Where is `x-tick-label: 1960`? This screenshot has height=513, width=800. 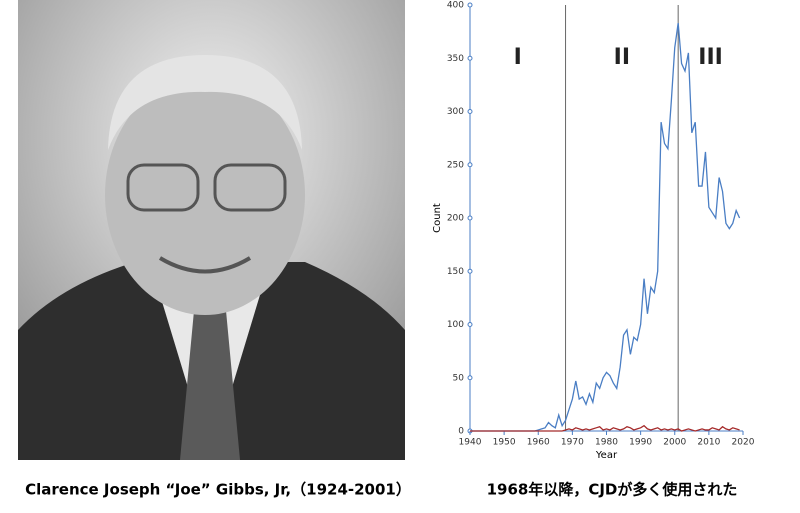
x-tick-label: 1960 is located at coordinates (538, 443).